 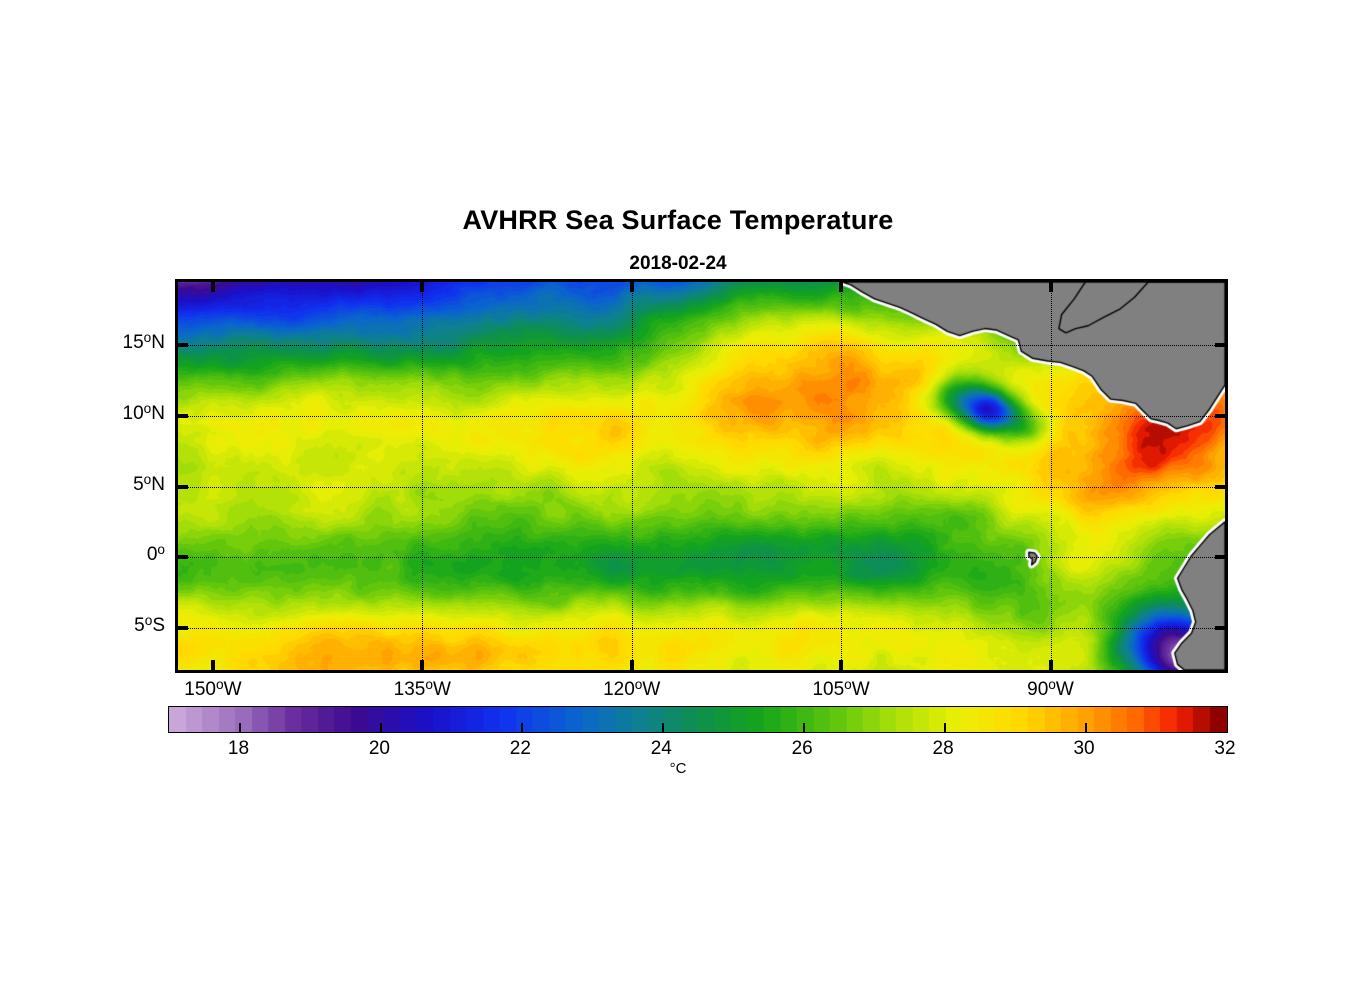 What do you see at coordinates (143, 342) in the screenshot?
I see `y-tick-label-15°N: 15oN` at bounding box center [143, 342].